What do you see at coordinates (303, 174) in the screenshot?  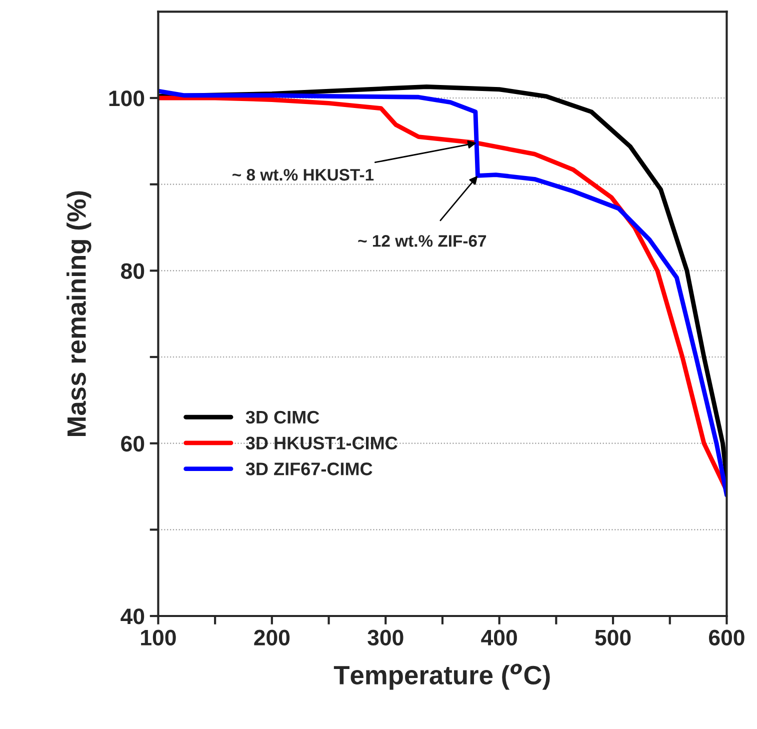 I see `annotation: ~ 8 wt.% HKUST-1` at bounding box center [303, 174].